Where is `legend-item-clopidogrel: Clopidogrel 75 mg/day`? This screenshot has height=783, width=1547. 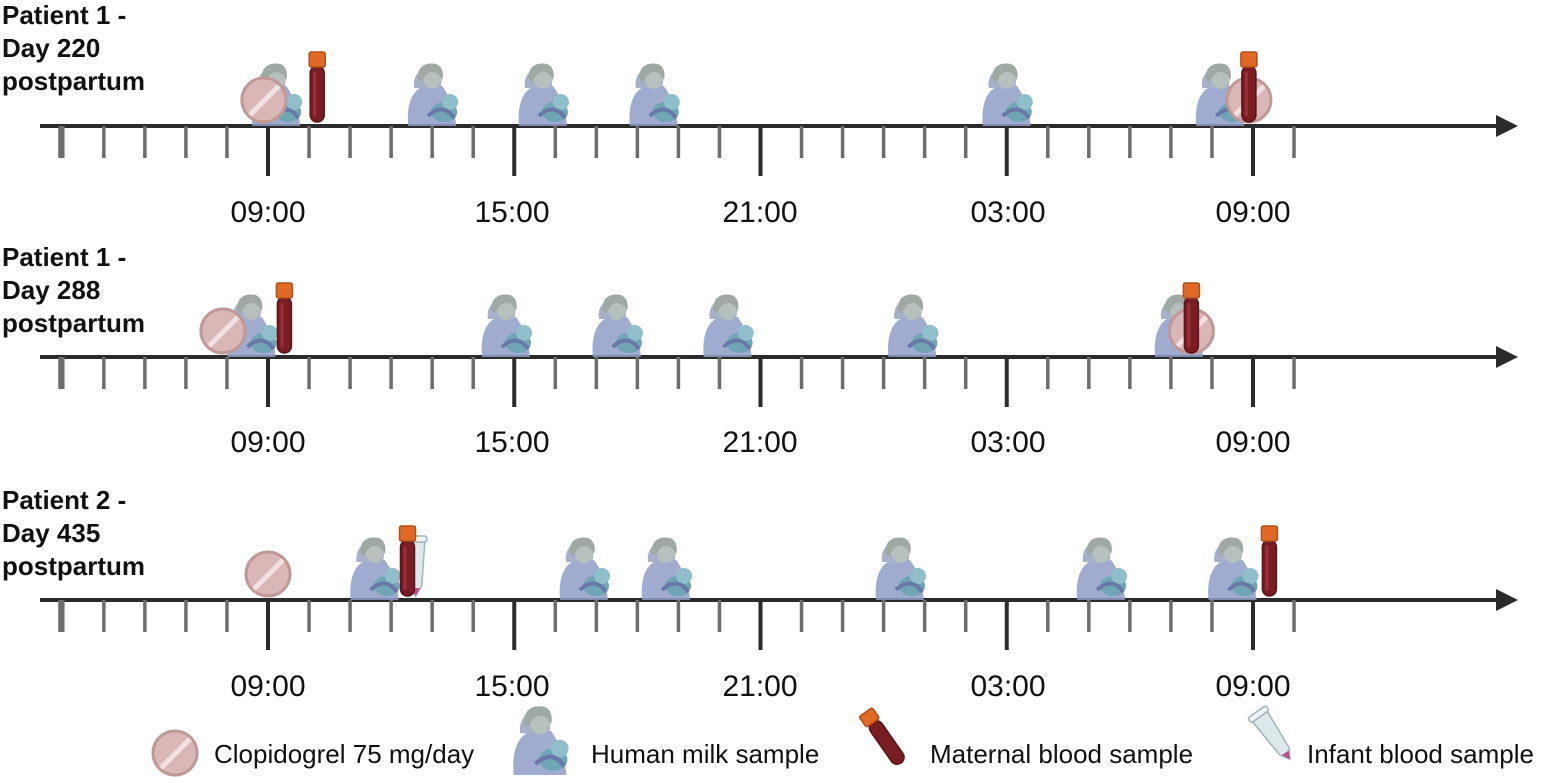
legend-item-clopidogrel: Clopidogrel 75 mg/day is located at coordinates (313, 753).